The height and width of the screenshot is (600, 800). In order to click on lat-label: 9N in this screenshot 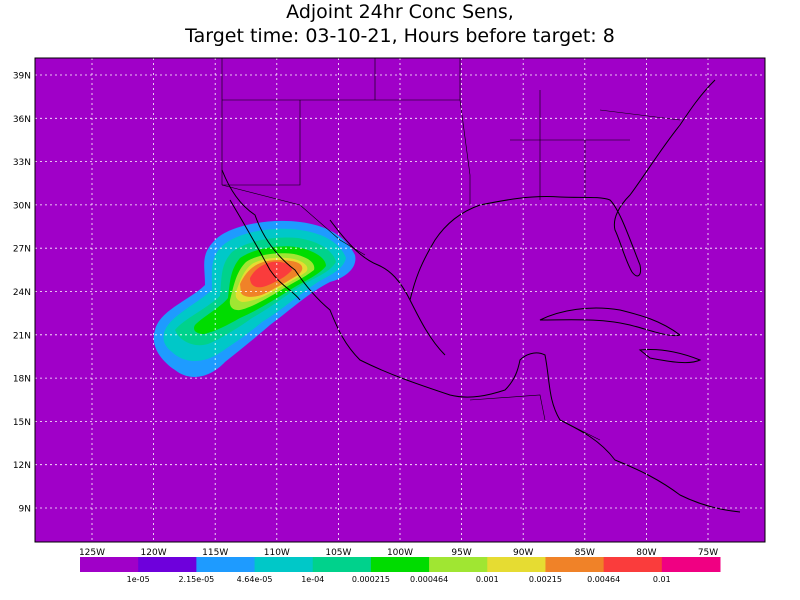, I will do `click(25, 510)`.